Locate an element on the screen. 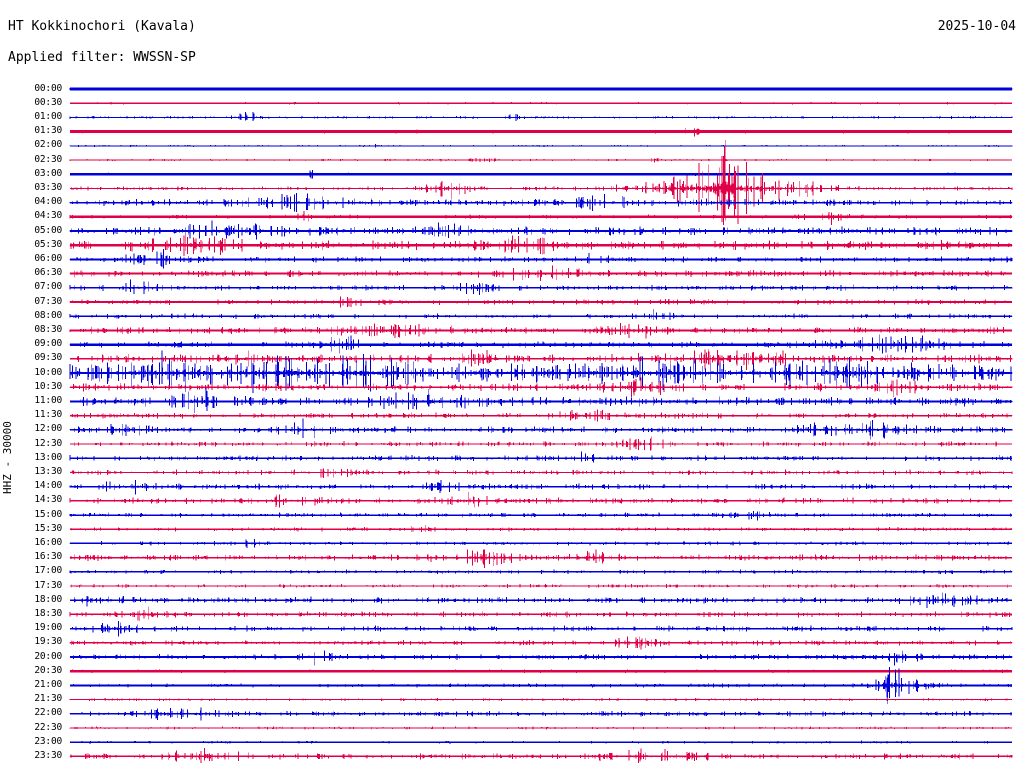 This screenshot has width=1024, height=780. time-label-1900: 19:00 is located at coordinates (48, 628).